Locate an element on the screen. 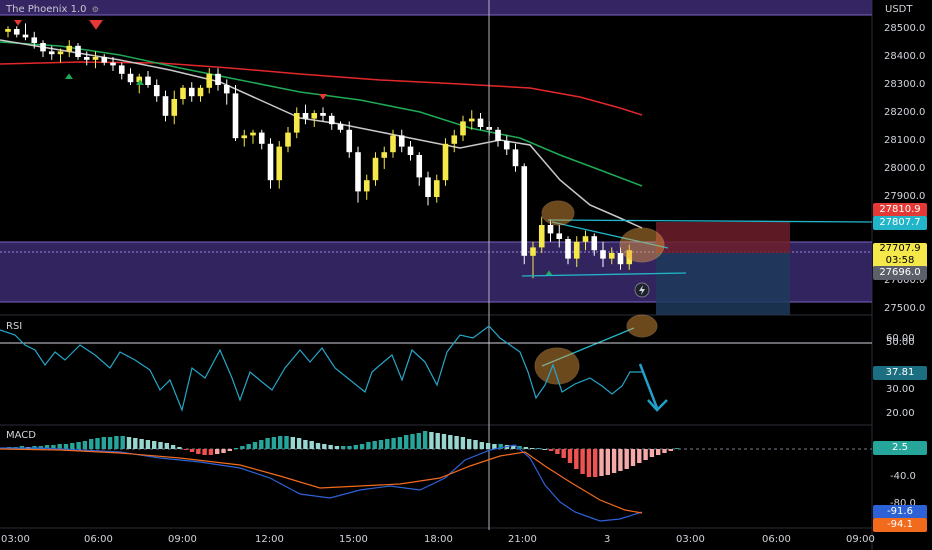 This screenshot has width=932, height=550. indicator-name: The Phoenix 1.0 is located at coordinates (46, 9).